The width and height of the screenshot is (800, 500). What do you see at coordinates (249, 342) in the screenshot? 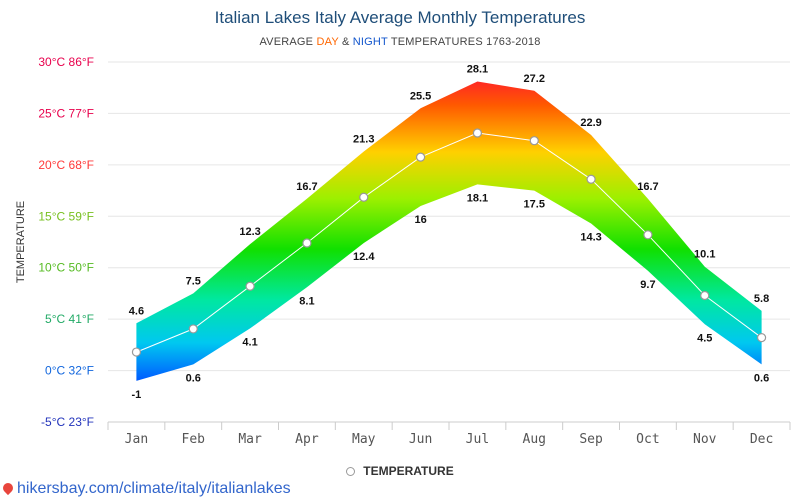
I see `night-value-label: 4.1` at bounding box center [249, 342].